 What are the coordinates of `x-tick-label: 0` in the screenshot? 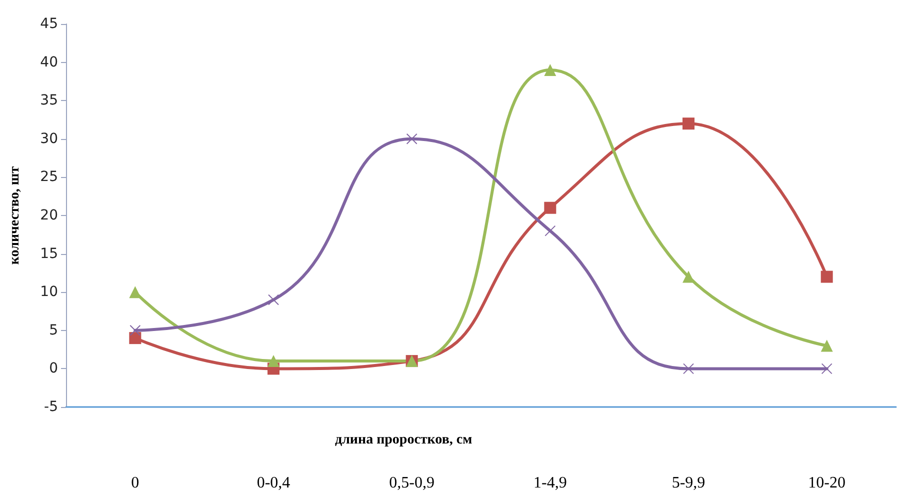 It's located at (135, 483).